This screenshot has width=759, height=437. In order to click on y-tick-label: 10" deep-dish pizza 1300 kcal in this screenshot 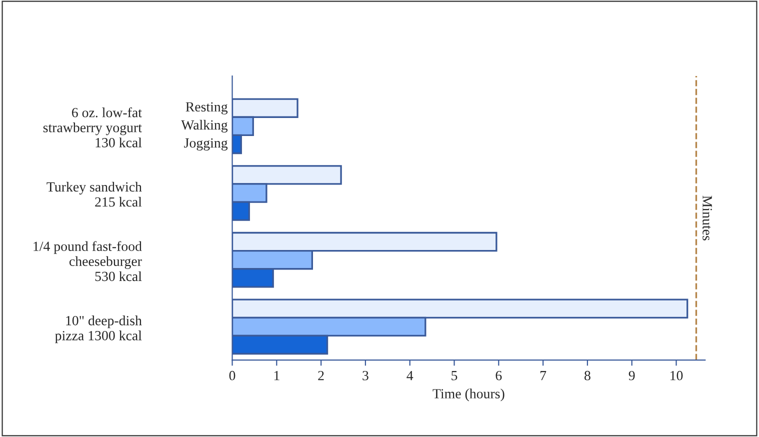, I will do `click(98, 330)`.